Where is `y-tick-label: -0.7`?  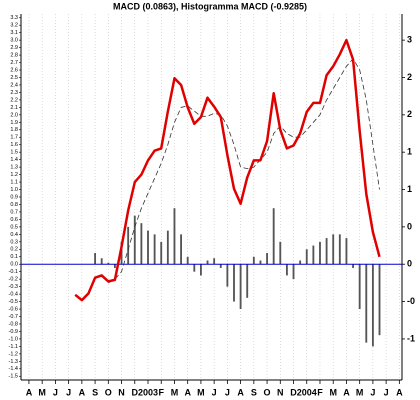
y-tick-label: -0.7 is located at coordinates (13, 317).